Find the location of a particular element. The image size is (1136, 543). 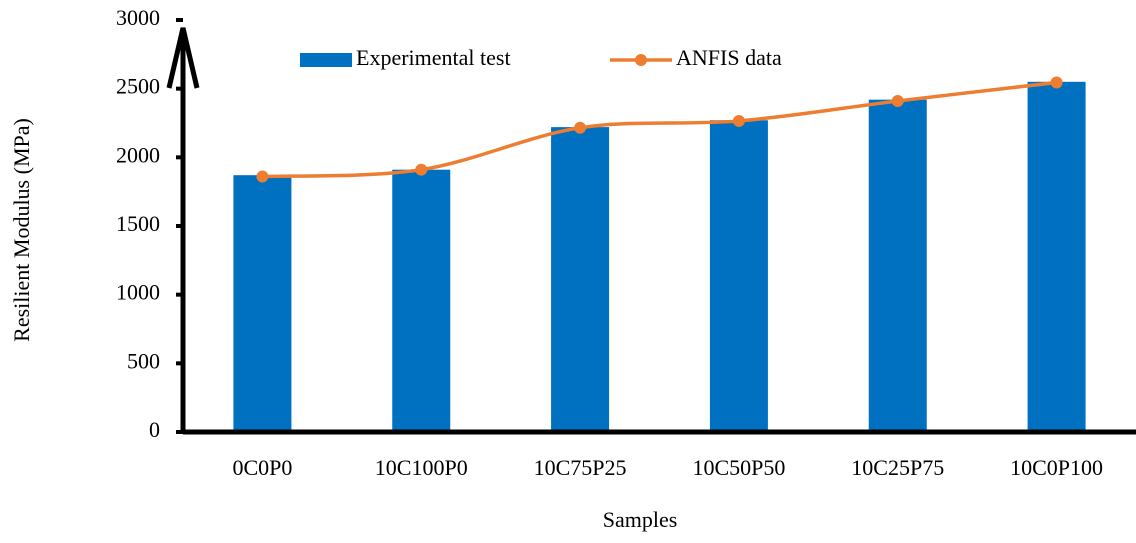

y-tick-label: 1500 is located at coordinates (138, 223).